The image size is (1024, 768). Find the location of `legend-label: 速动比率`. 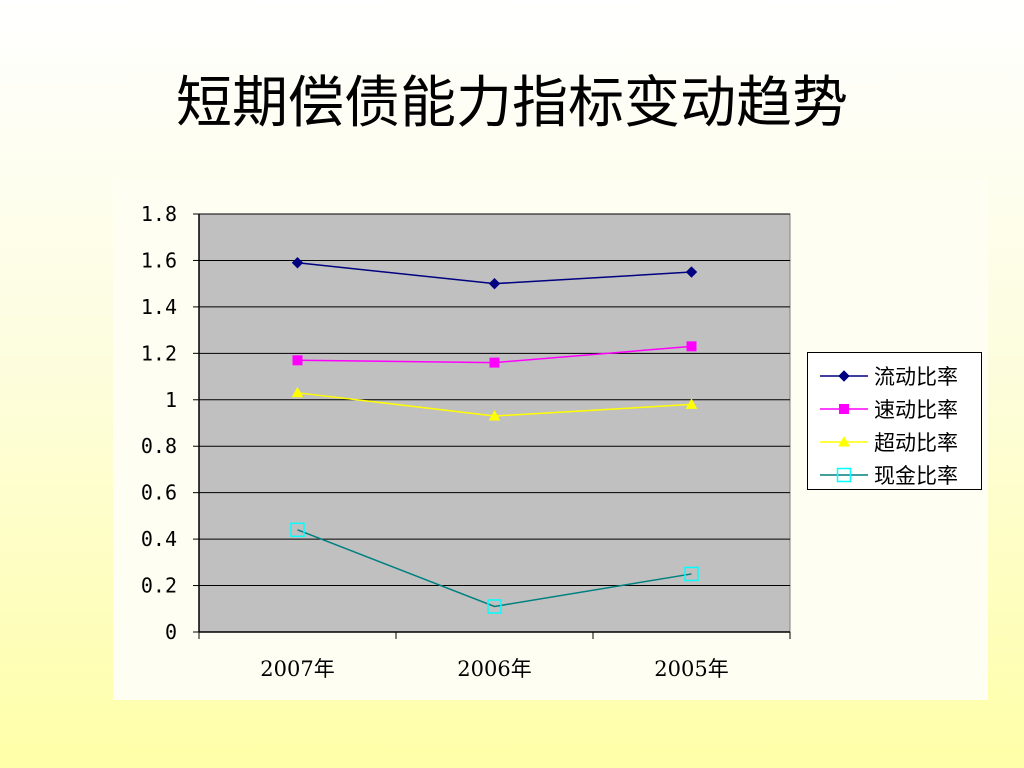

legend-label: 速动比率 is located at coordinates (916, 409).